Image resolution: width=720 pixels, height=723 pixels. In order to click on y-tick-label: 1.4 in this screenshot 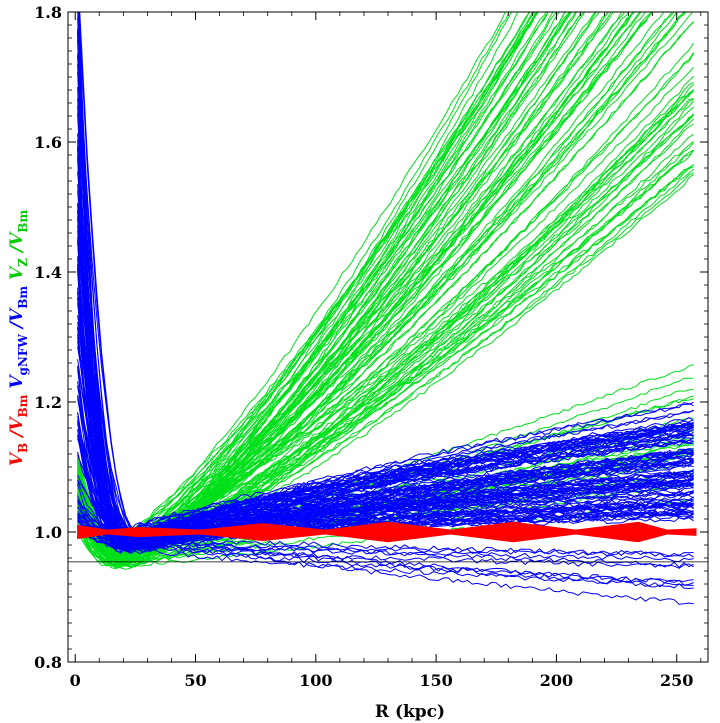, I will do `click(48, 272)`.